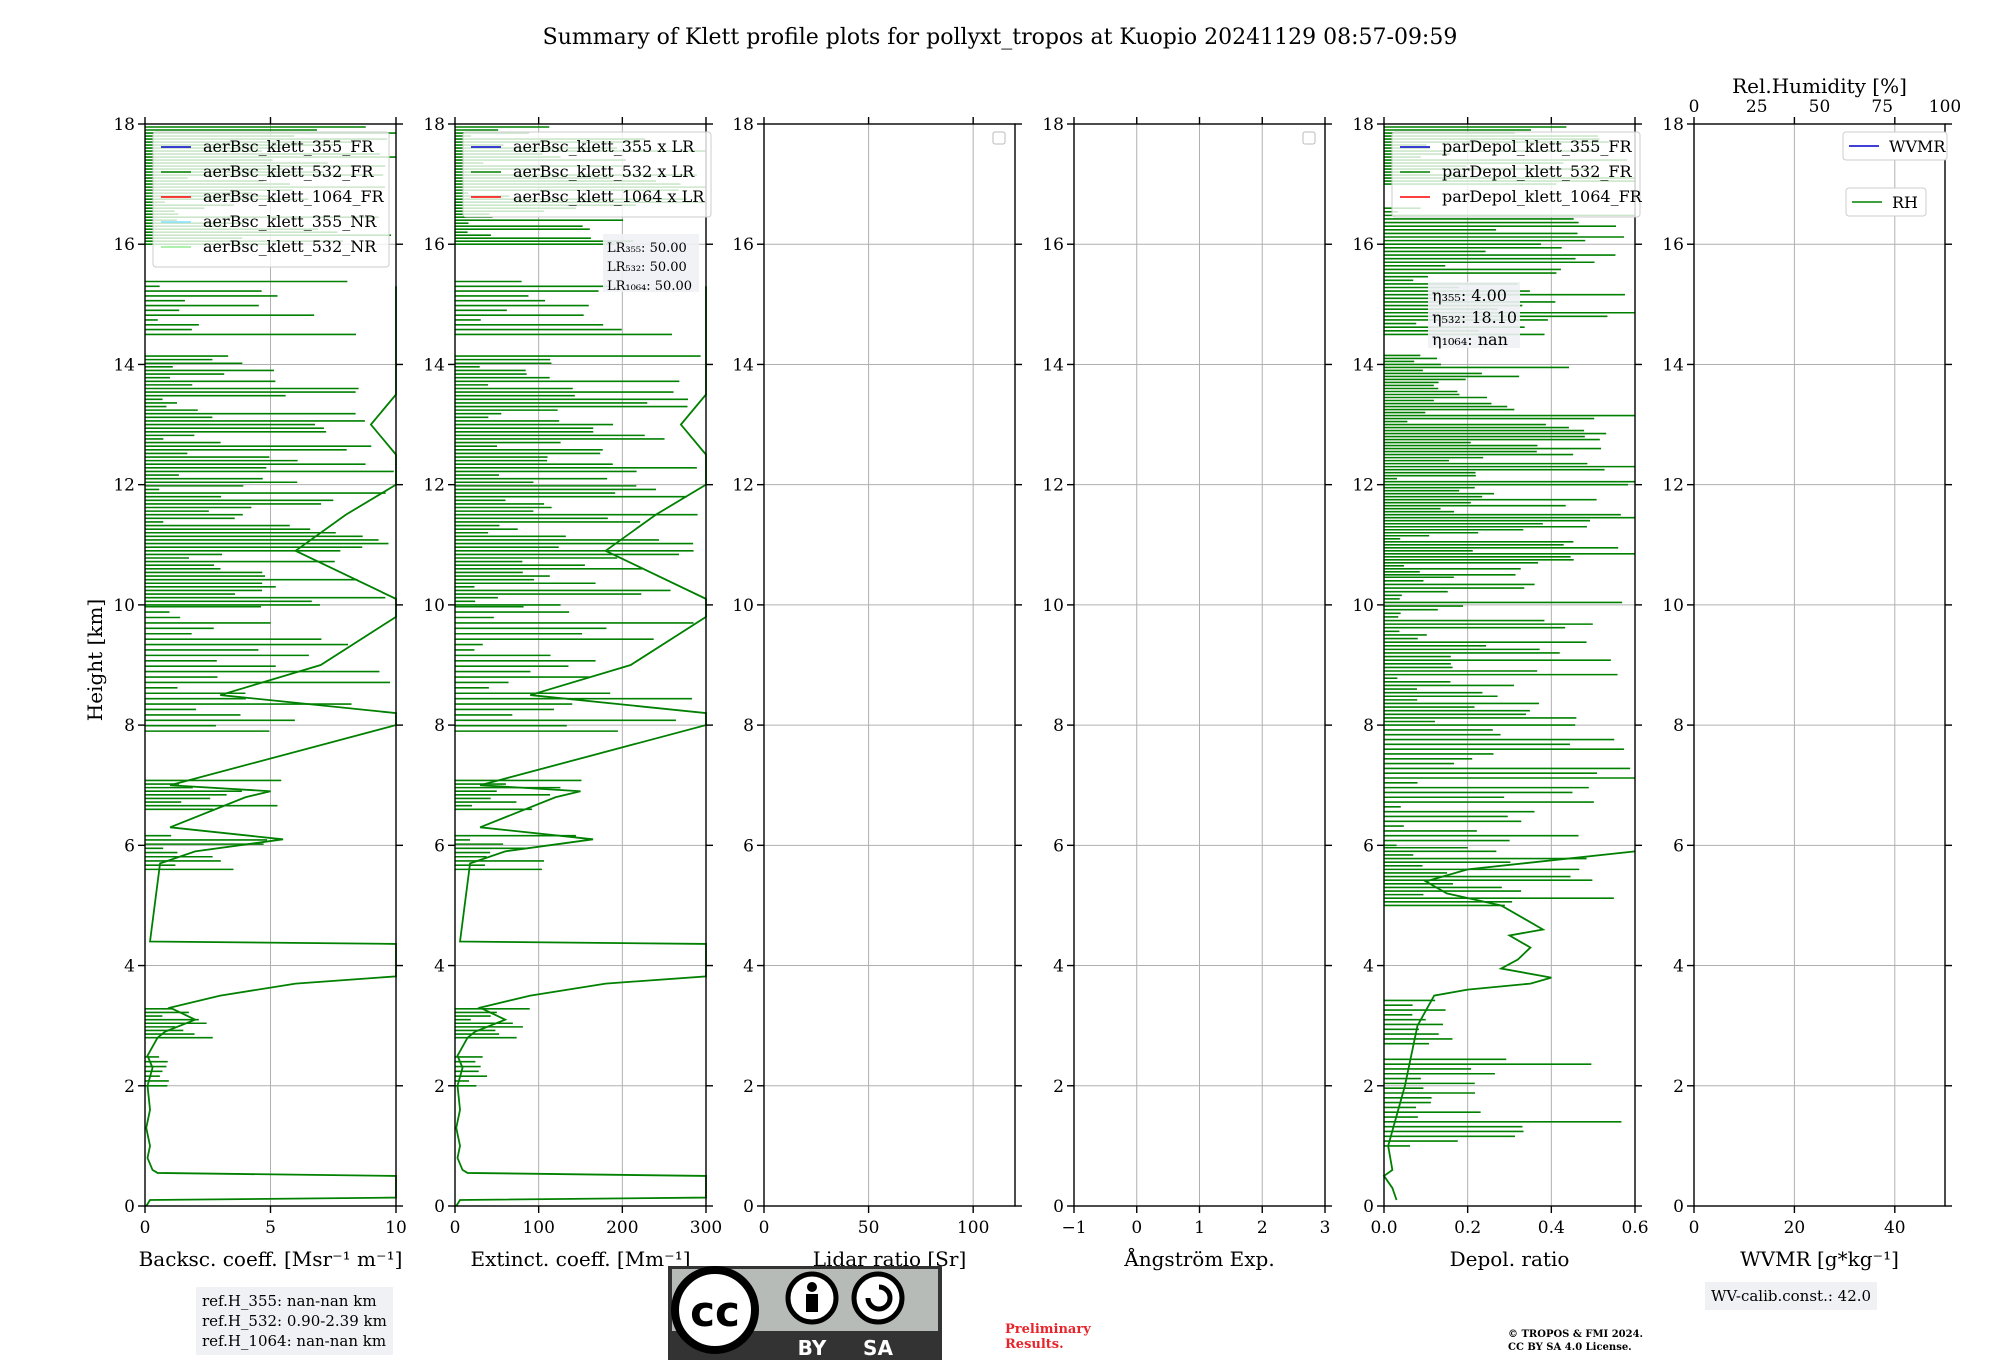 The height and width of the screenshot is (1360, 2000). What do you see at coordinates (715, 1310) in the screenshot?
I see `cc-icon` at bounding box center [715, 1310].